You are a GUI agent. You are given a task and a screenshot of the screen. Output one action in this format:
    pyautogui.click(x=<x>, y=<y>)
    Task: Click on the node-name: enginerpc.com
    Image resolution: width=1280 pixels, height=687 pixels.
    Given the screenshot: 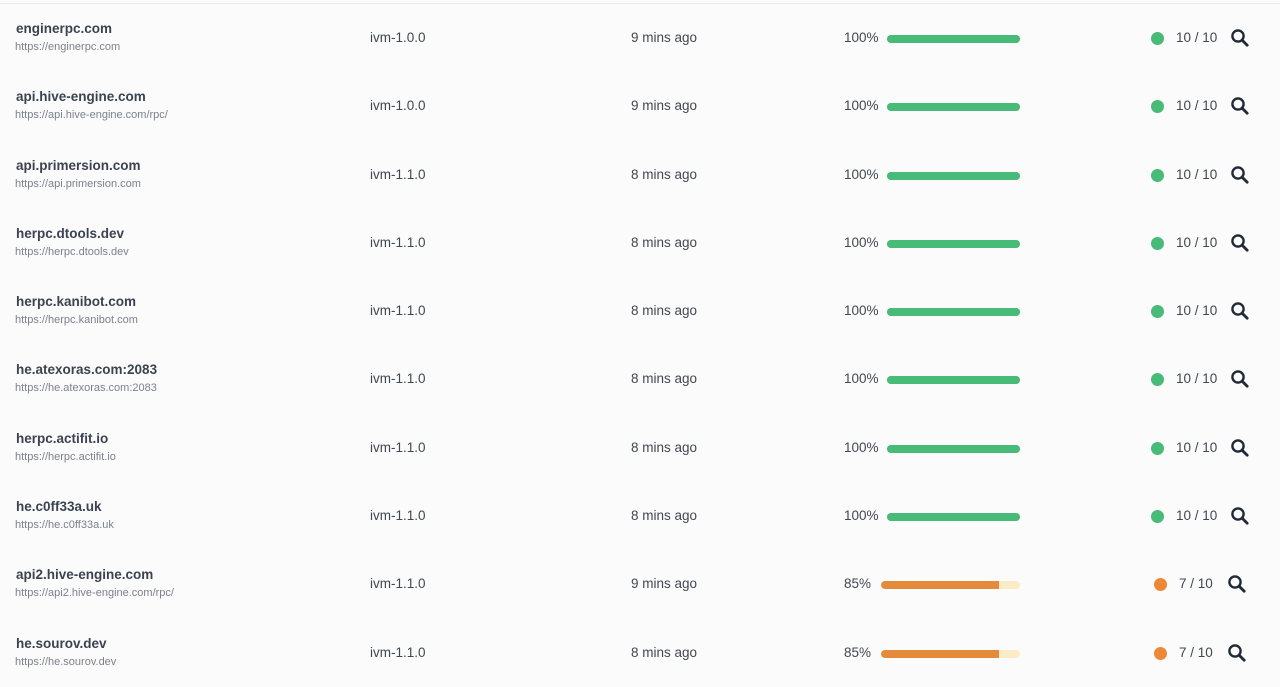 What is the action you would take?
    pyautogui.click(x=64, y=28)
    